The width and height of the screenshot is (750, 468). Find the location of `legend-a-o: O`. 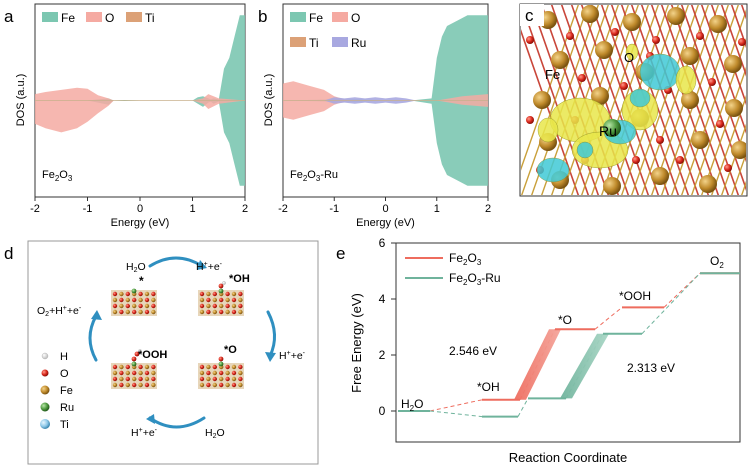

legend-a-o: O is located at coordinates (109, 18).